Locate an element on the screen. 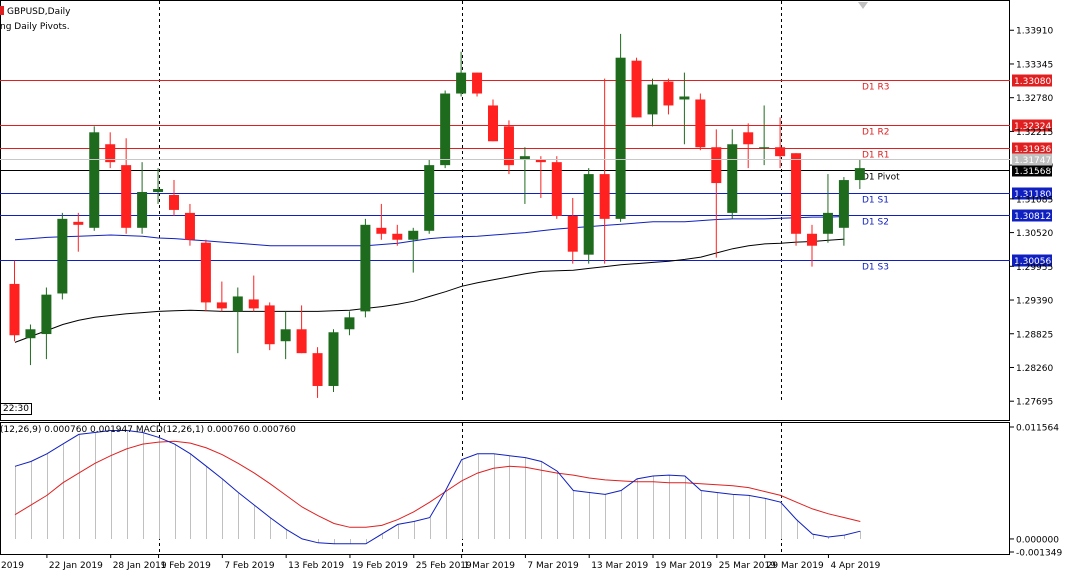 Image resolution: width=1065 pixels, height=580 pixels. chart-shift-marker-icon is located at coordinates (863, 5).